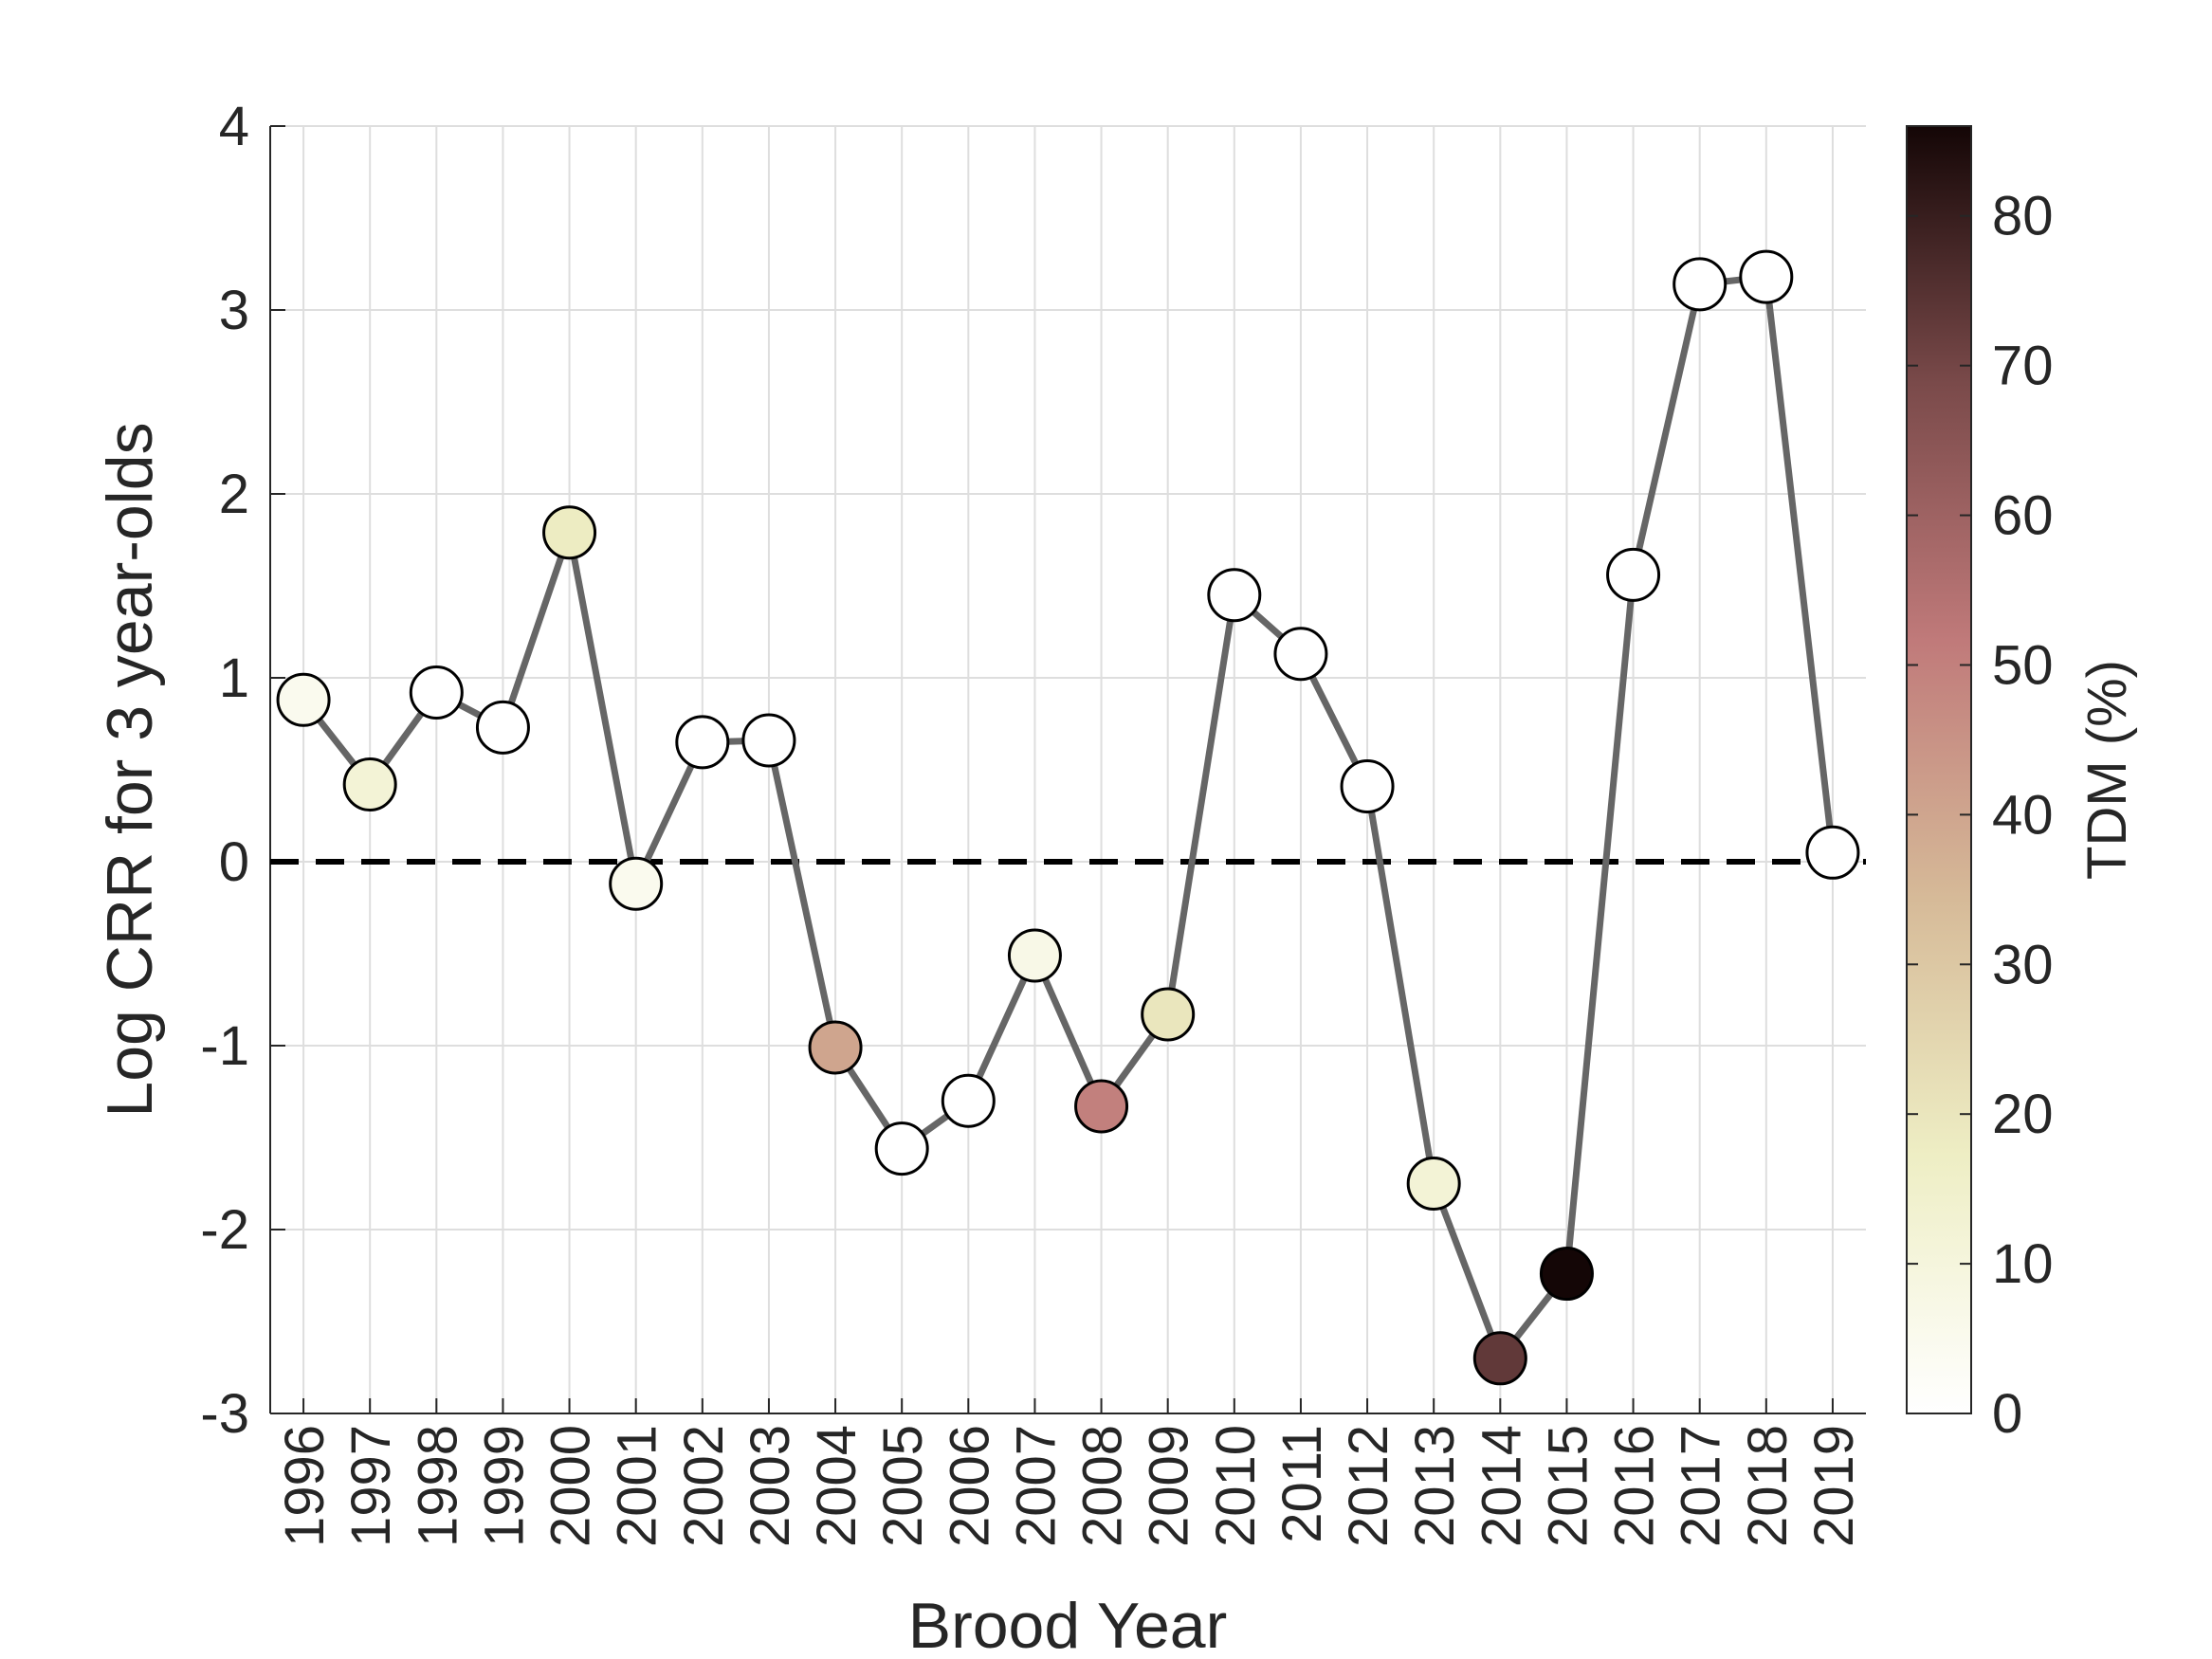 Image resolution: width=2212 pixels, height=1659 pixels. What do you see at coordinates (1501, 1486) in the screenshot?
I see `x-tick-label: 2014` at bounding box center [1501, 1486].